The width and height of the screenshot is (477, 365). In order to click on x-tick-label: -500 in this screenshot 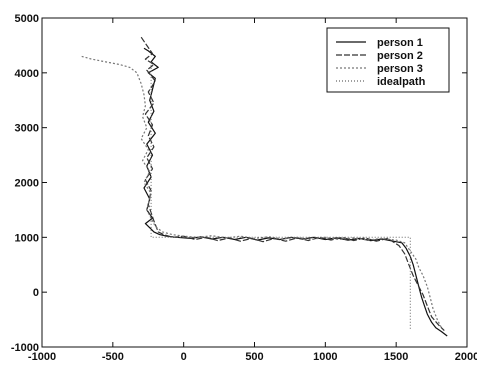, I will do `click(113, 357)`.